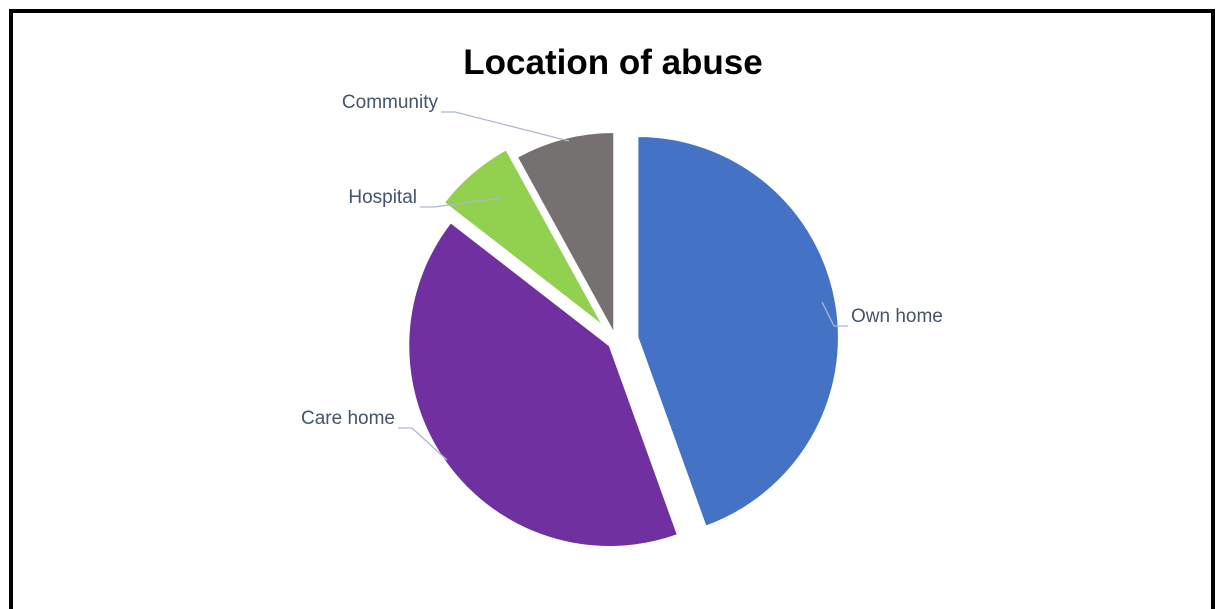  What do you see at coordinates (348, 418) in the screenshot?
I see `slice-label-care-home: Care home` at bounding box center [348, 418].